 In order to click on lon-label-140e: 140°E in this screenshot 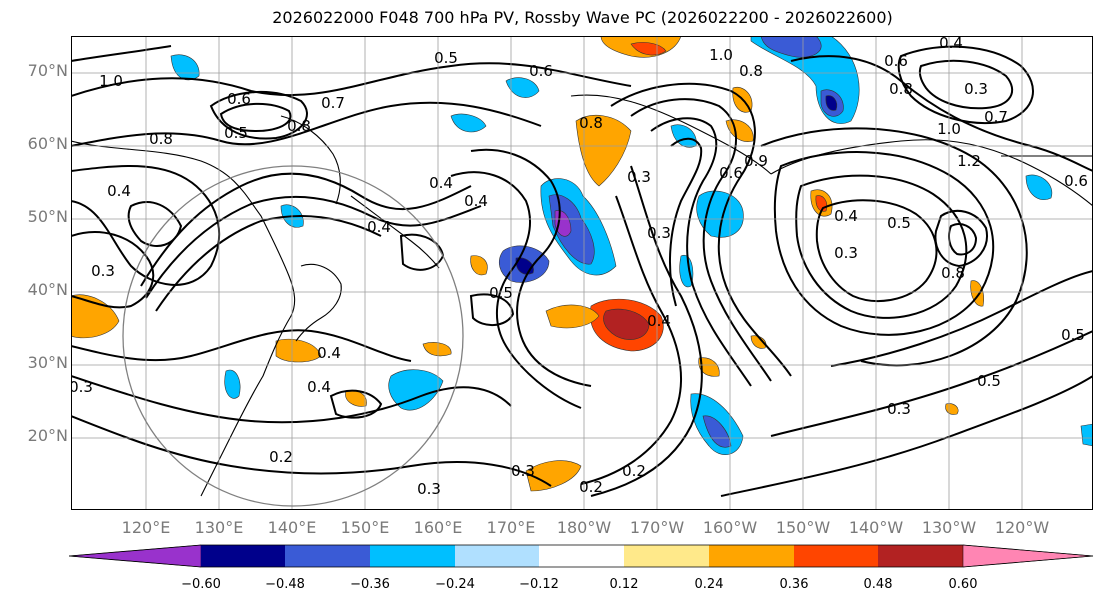, I will do `click(292, 527)`.